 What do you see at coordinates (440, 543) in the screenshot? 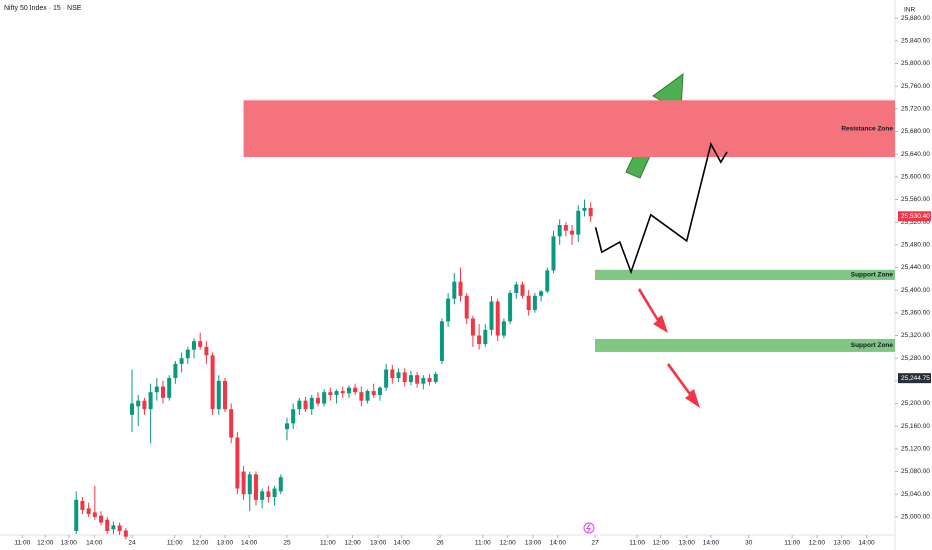
I see `x-tick-label: 26` at bounding box center [440, 543].